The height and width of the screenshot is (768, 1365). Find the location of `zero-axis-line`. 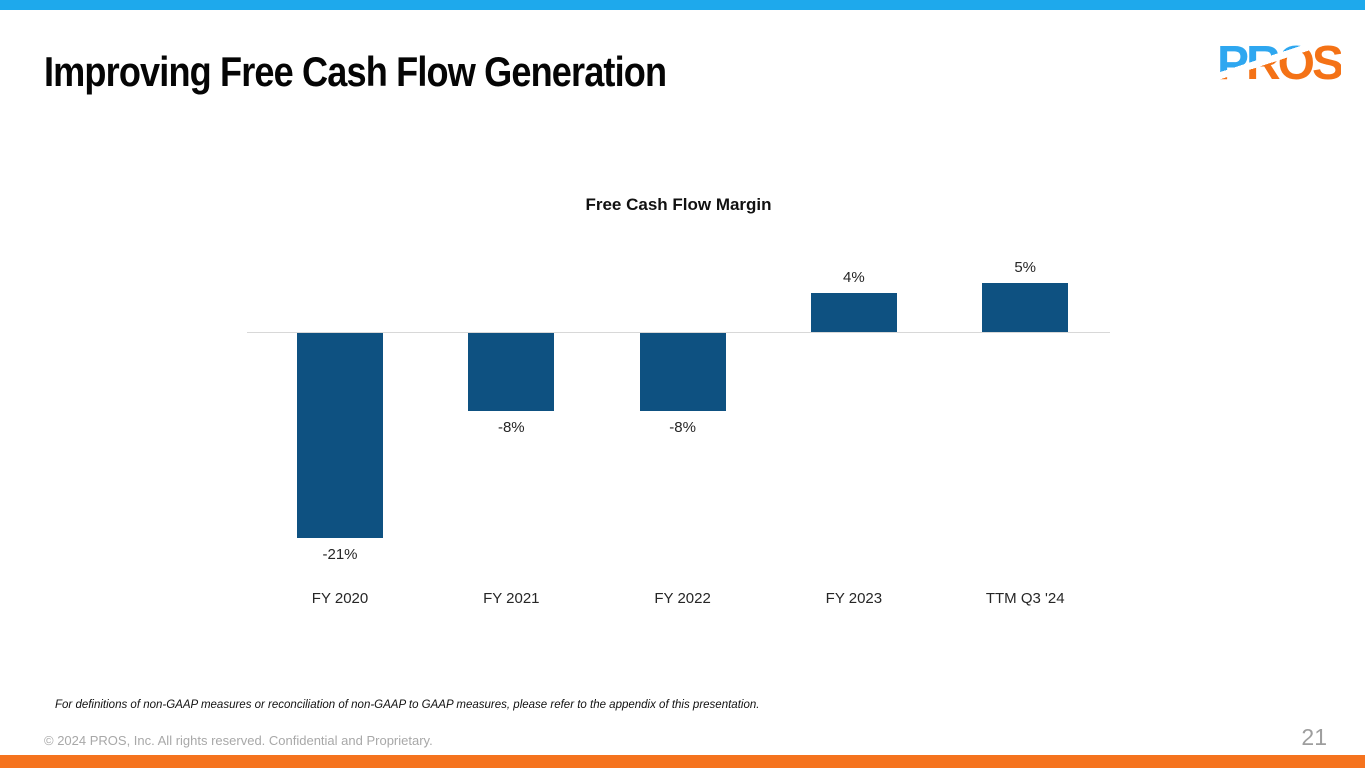

zero-axis-line is located at coordinates (678, 332).